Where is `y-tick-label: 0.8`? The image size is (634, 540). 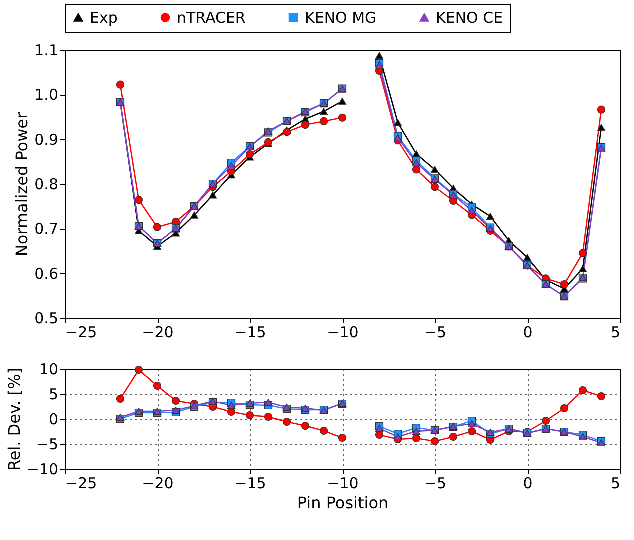
y-tick-label: 0.8 is located at coordinates (46, 185).